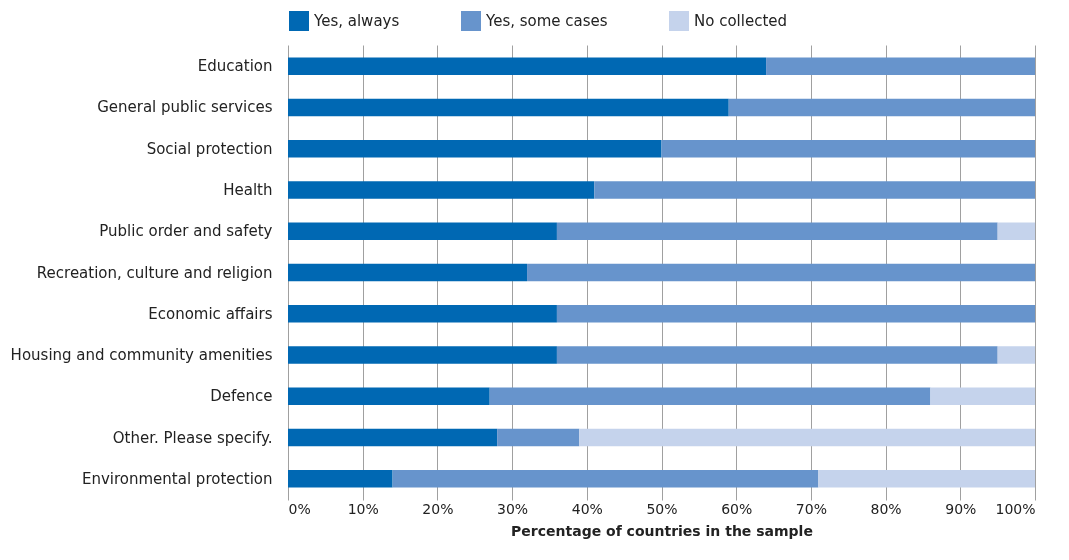 Image resolution: width=1069 pixels, height=560 pixels. Describe the element at coordinates (141, 355) in the screenshot. I see `y-tick-label: Housing and community amenities` at that location.